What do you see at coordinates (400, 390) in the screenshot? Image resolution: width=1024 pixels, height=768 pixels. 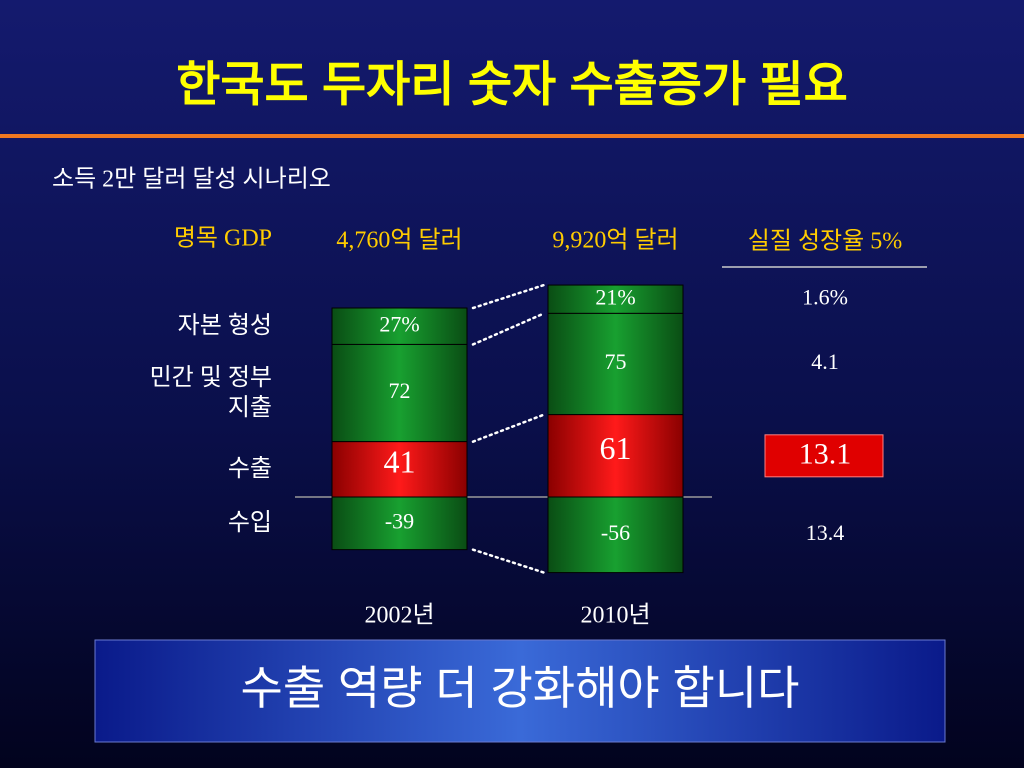 I see `value-label: 72` at bounding box center [400, 390].